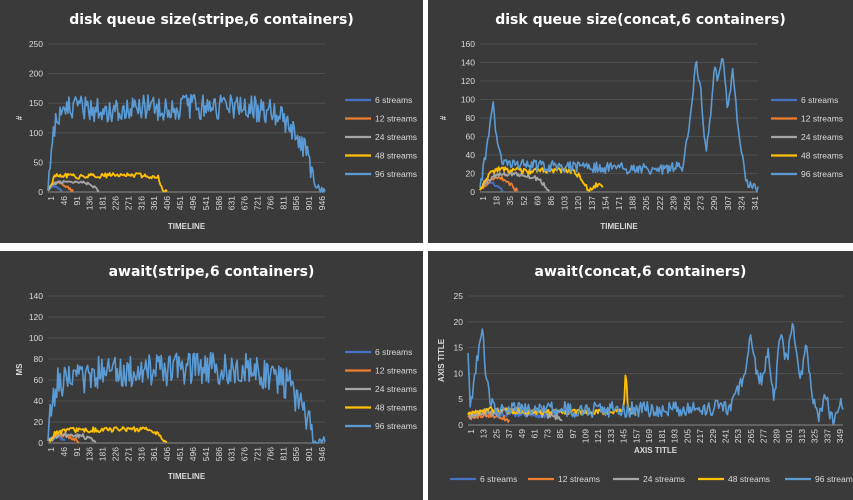  Describe the element at coordinates (36, 44) in the screenshot. I see `y-tick-label: 250` at that location.